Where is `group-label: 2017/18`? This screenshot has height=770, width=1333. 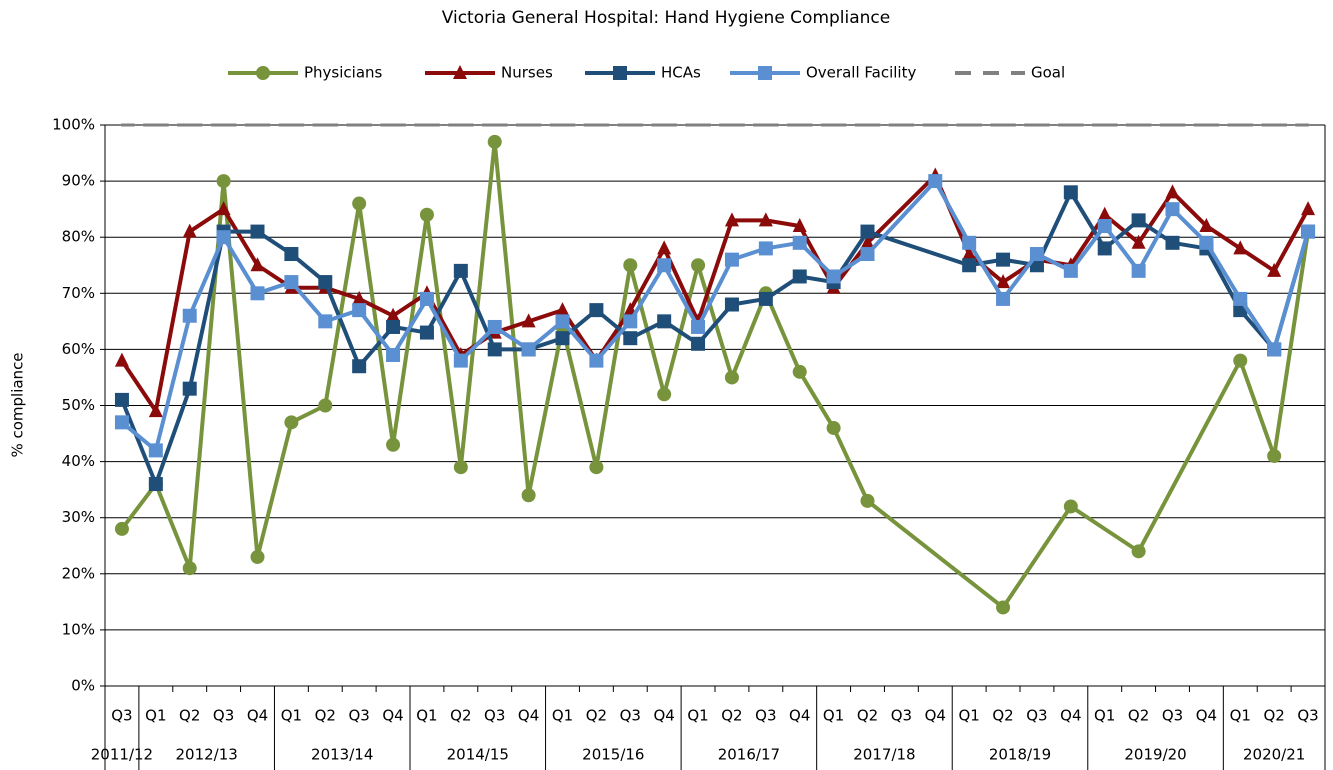
group-label: 2017/18 is located at coordinates (884, 755).